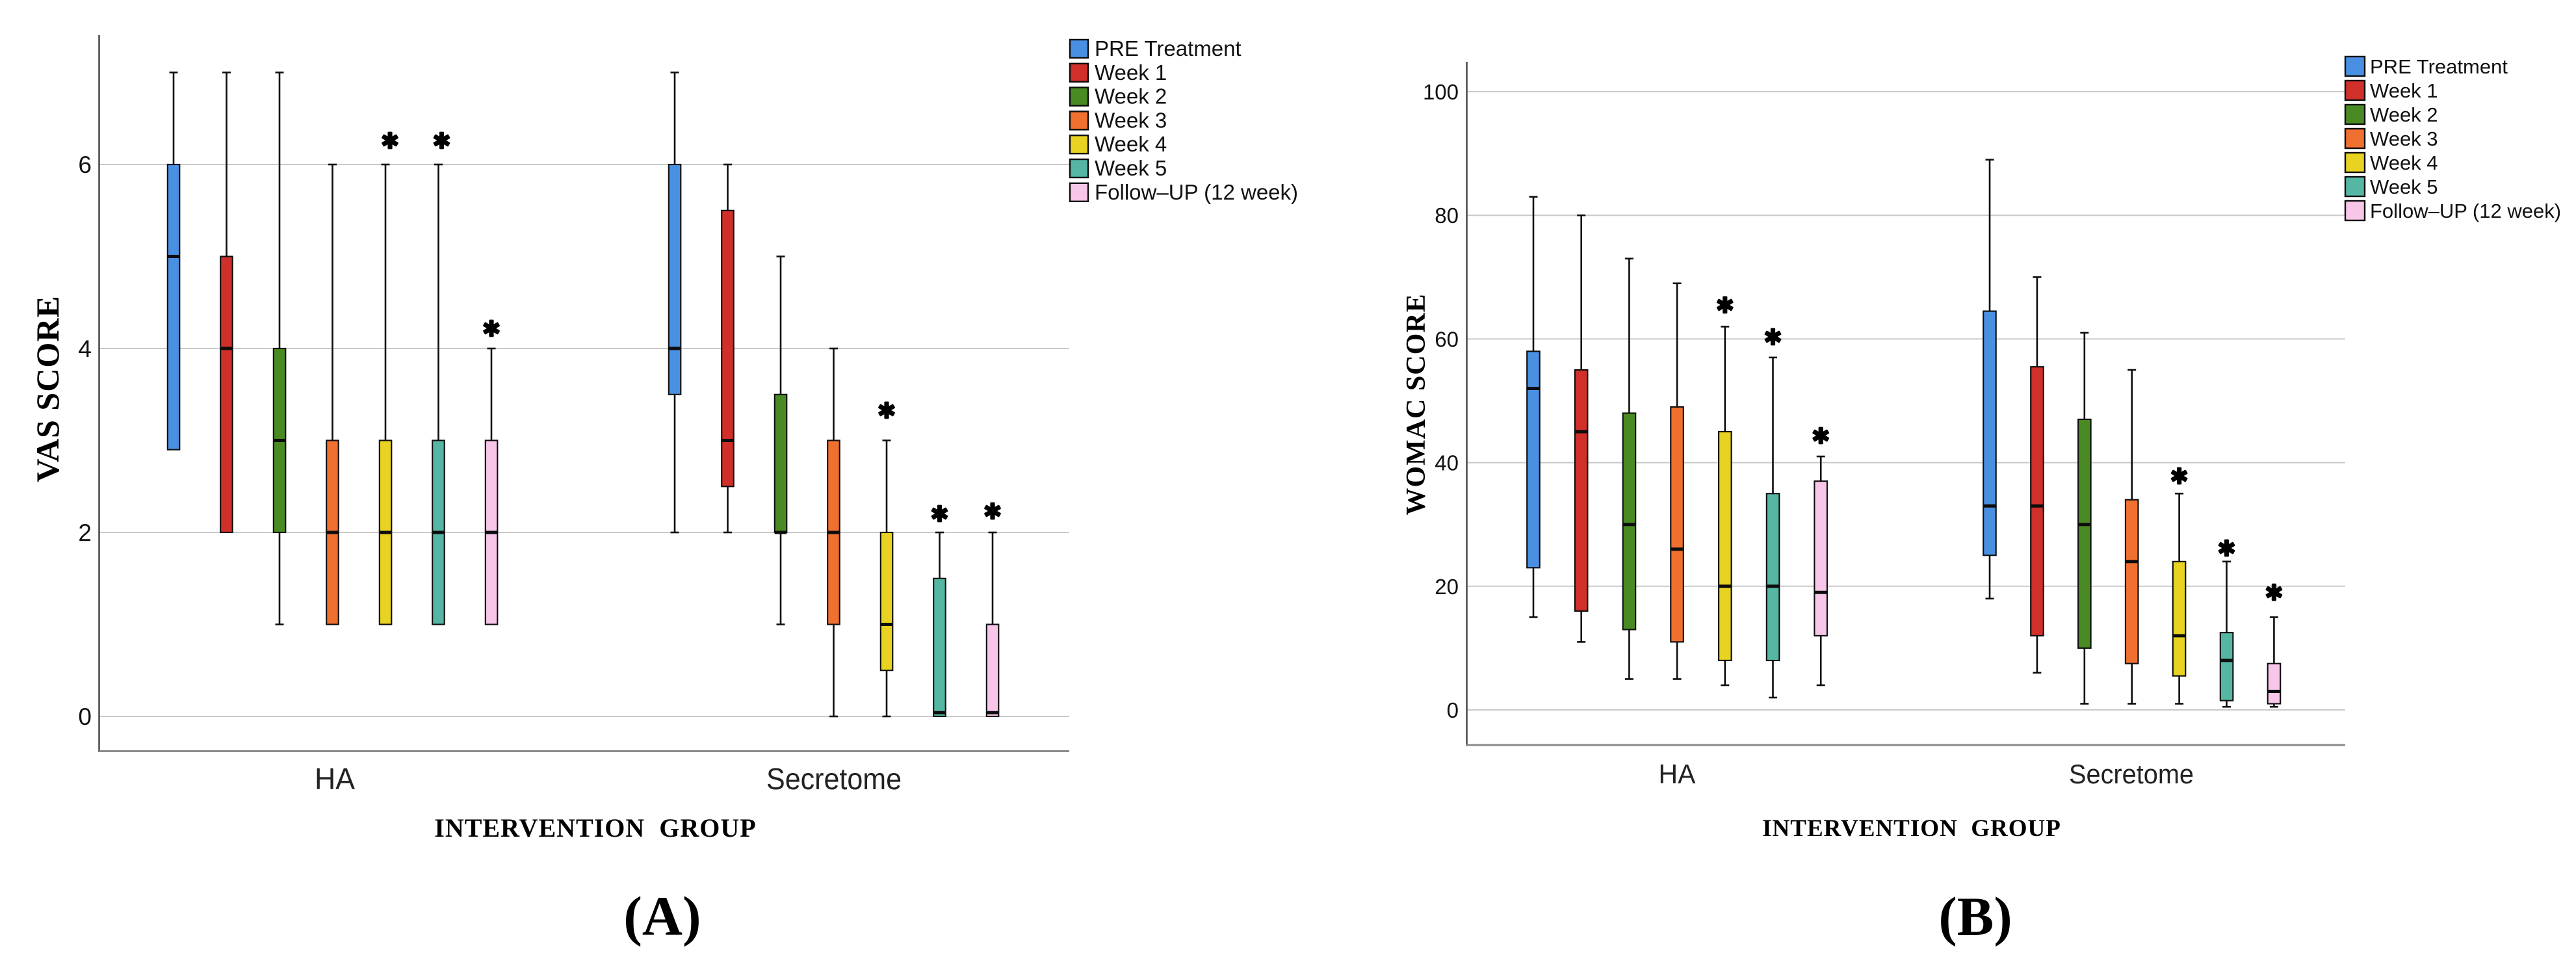 The height and width of the screenshot is (955, 2576). Describe the element at coordinates (1447, 216) in the screenshot. I see `svg-text: 80` at that location.